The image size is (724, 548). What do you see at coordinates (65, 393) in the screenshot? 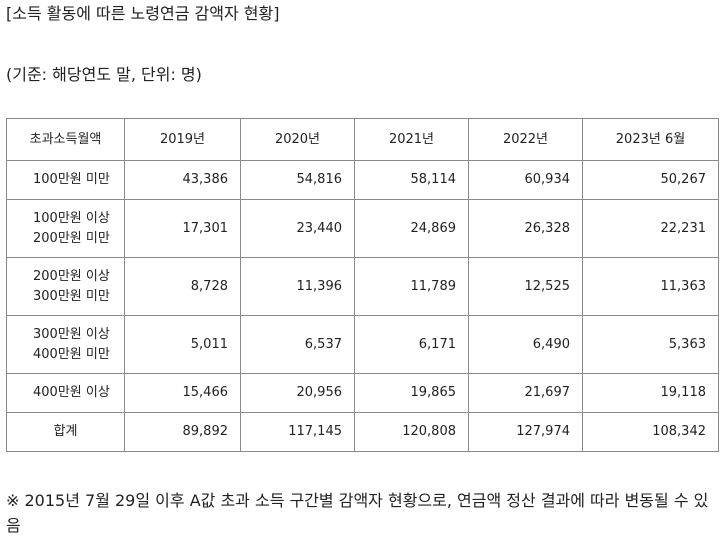
I see `row-label: 400만원 이상` at bounding box center [65, 393].